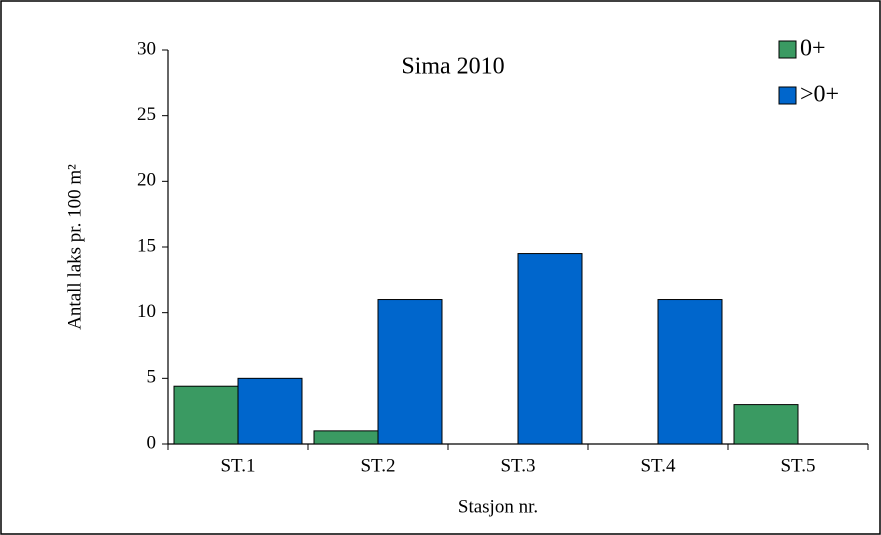  What do you see at coordinates (146, 48) in the screenshot?
I see `y-tick-label: 30` at bounding box center [146, 48].